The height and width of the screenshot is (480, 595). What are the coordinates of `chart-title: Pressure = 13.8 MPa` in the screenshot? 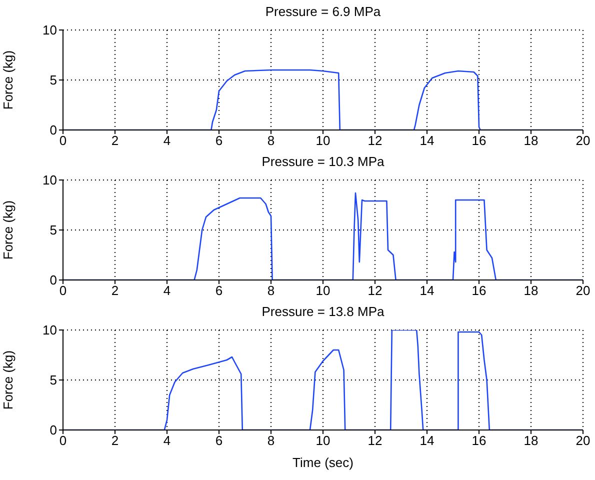 It's located at (323, 311).